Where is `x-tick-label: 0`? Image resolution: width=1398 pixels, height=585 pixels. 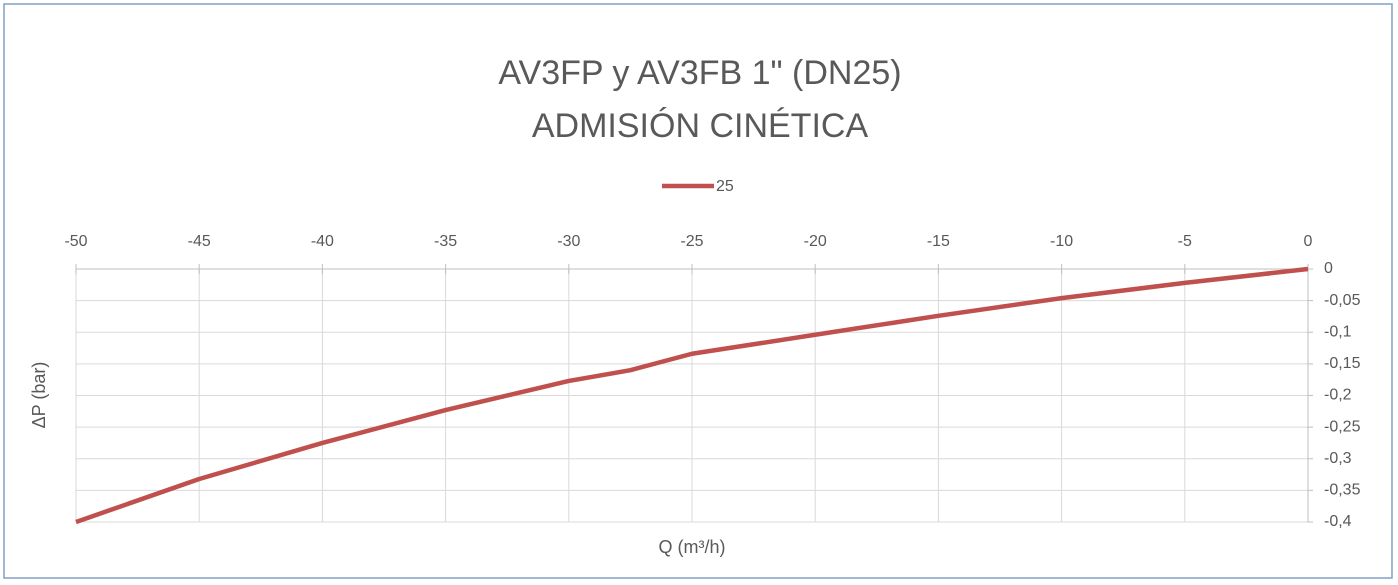 x-tick-label: 0 is located at coordinates (1308, 241).